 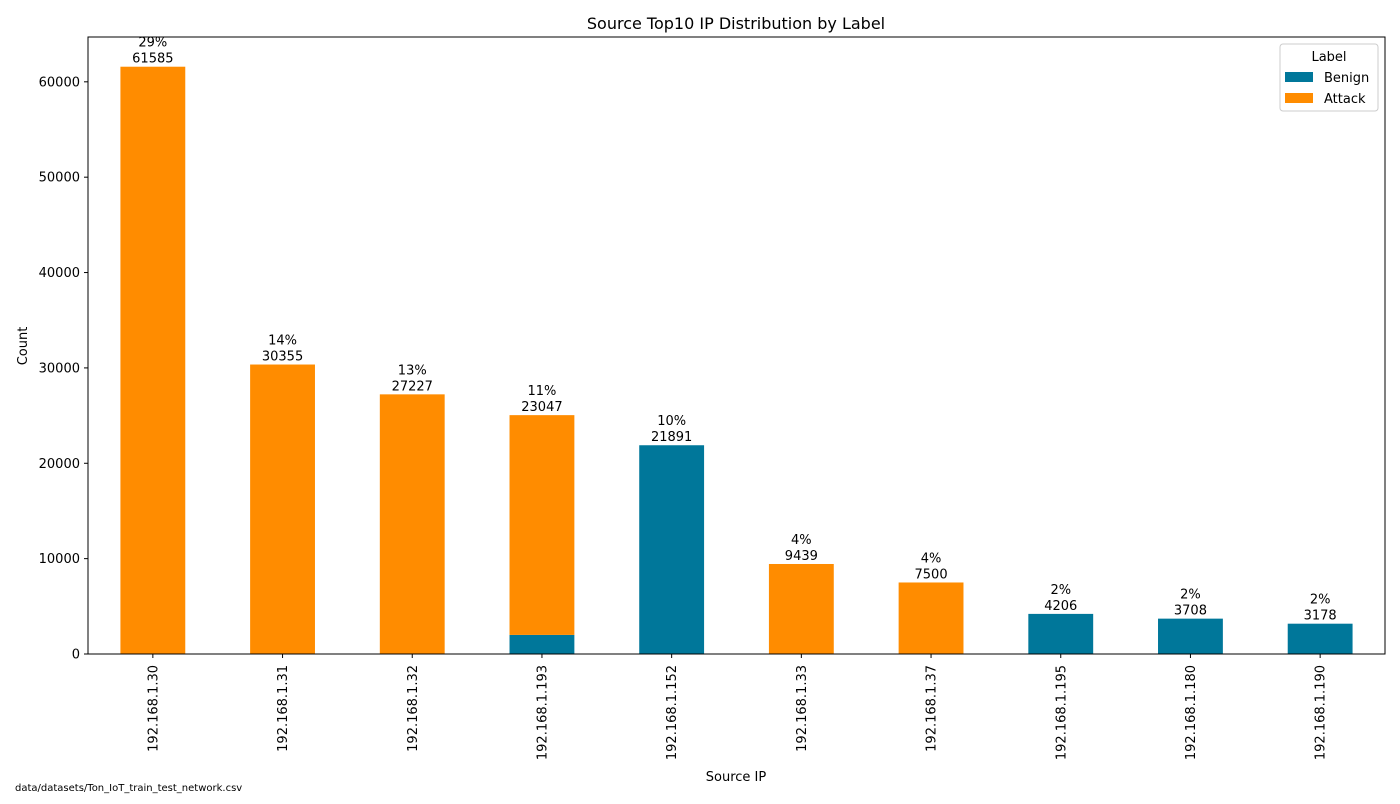 I want to click on y-axis-label: Count, so click(x=23, y=346).